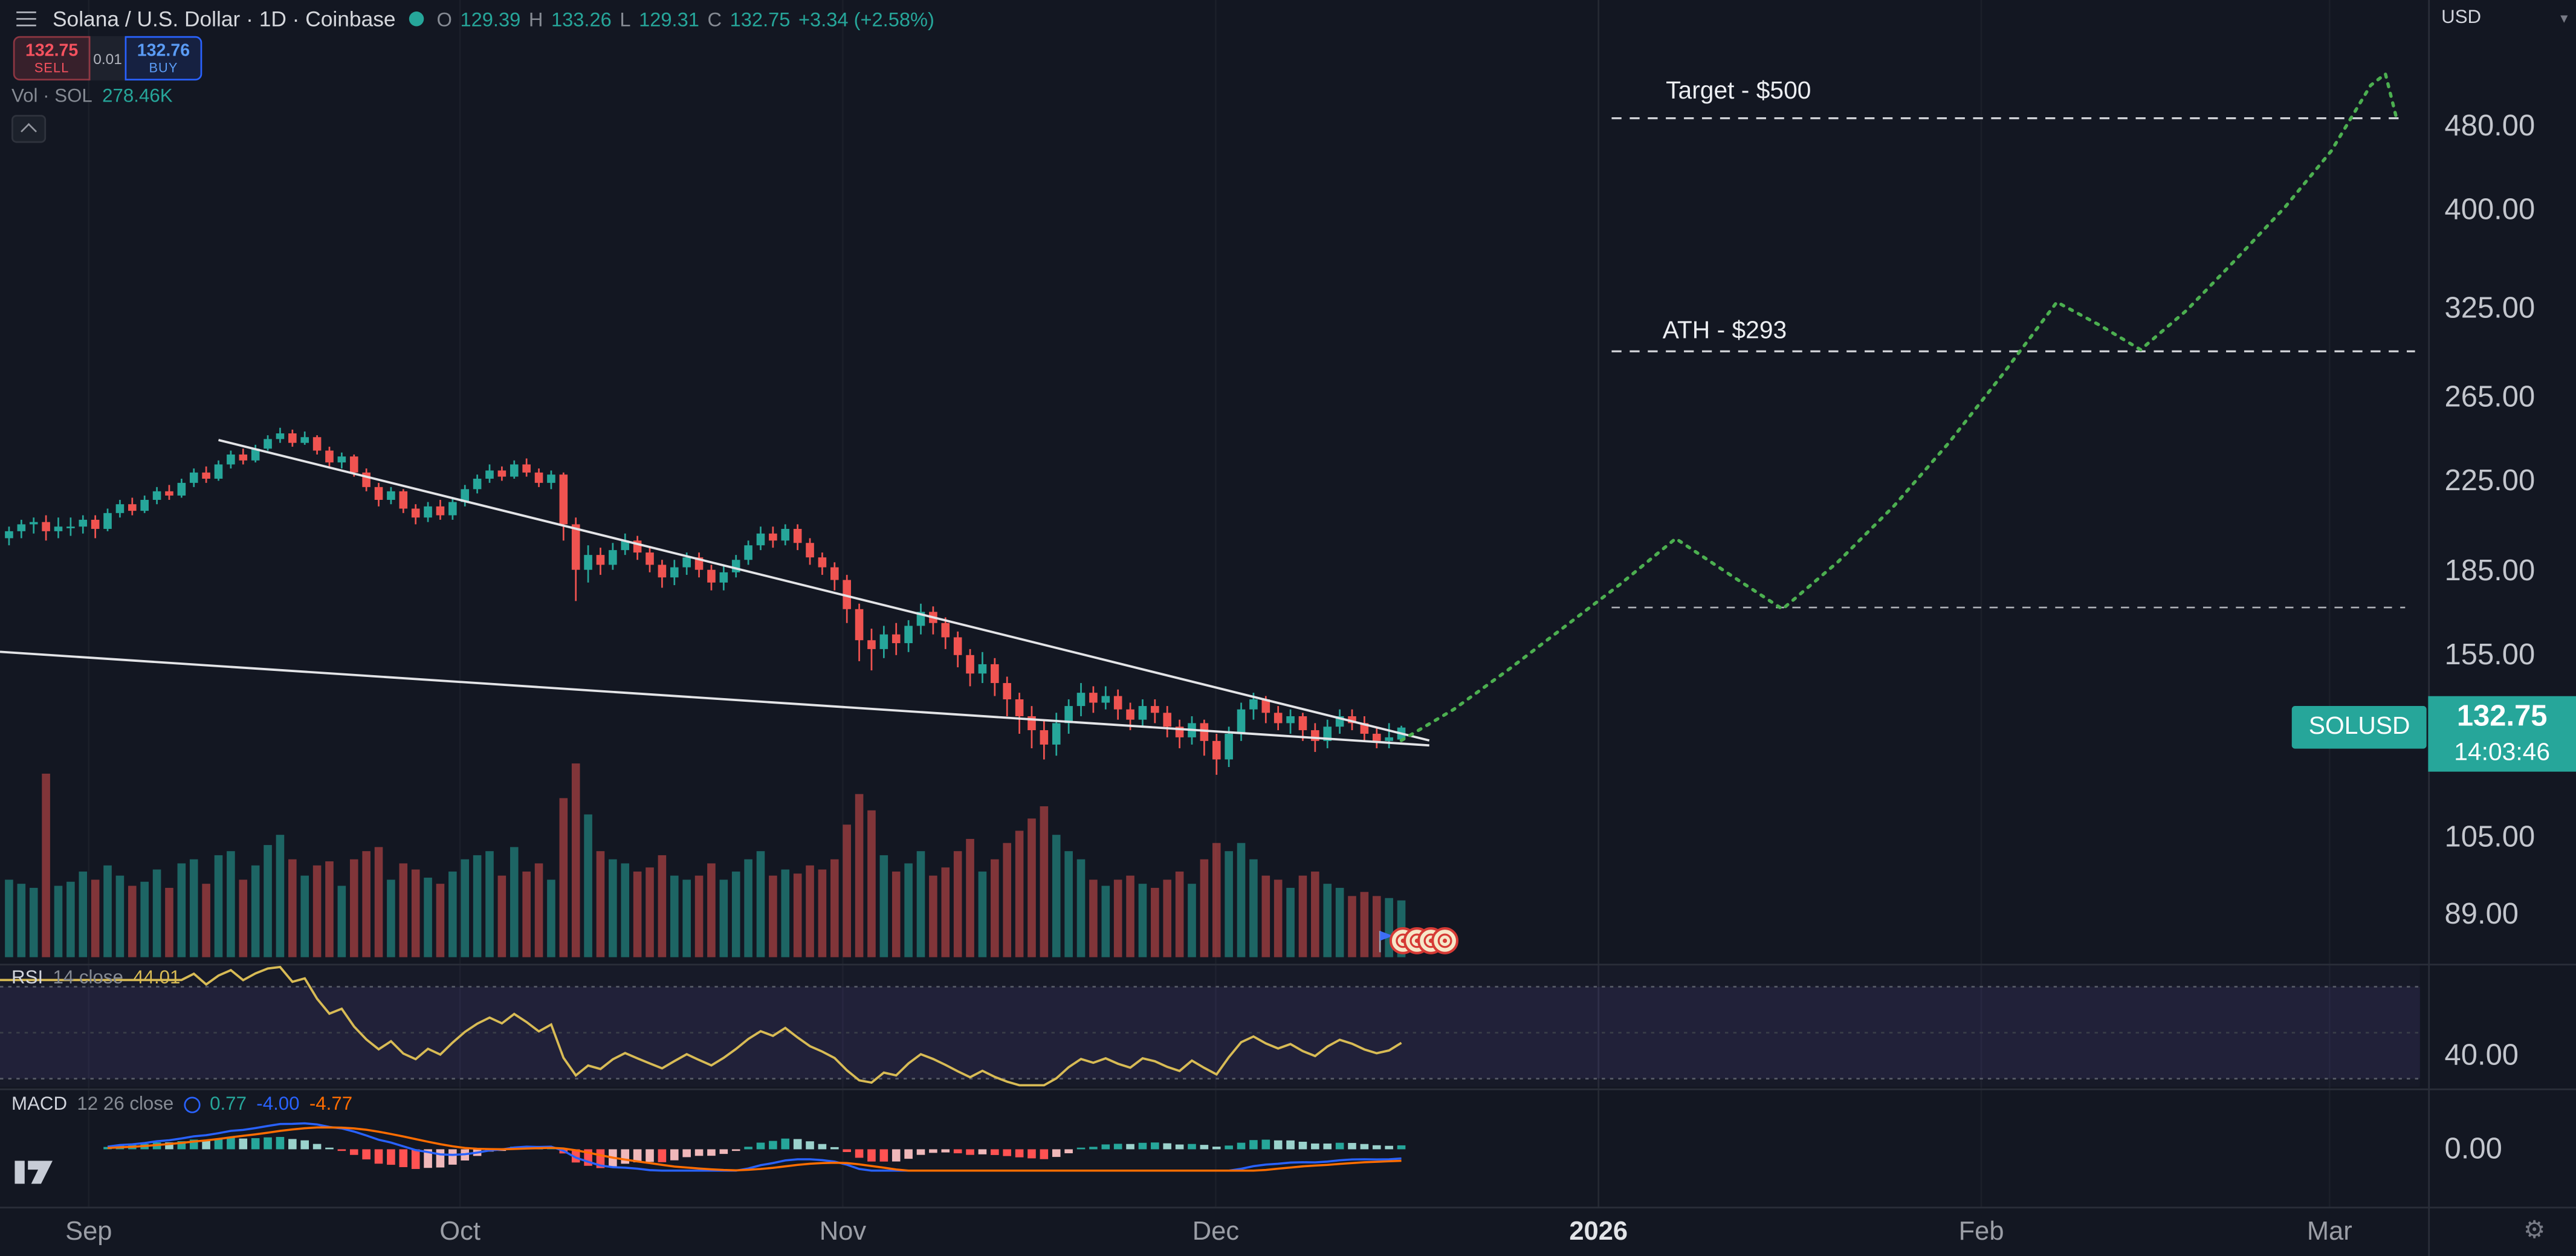  Describe the element at coordinates (2481, 913) in the screenshot. I see `price-axis-label: 89.00` at that location.